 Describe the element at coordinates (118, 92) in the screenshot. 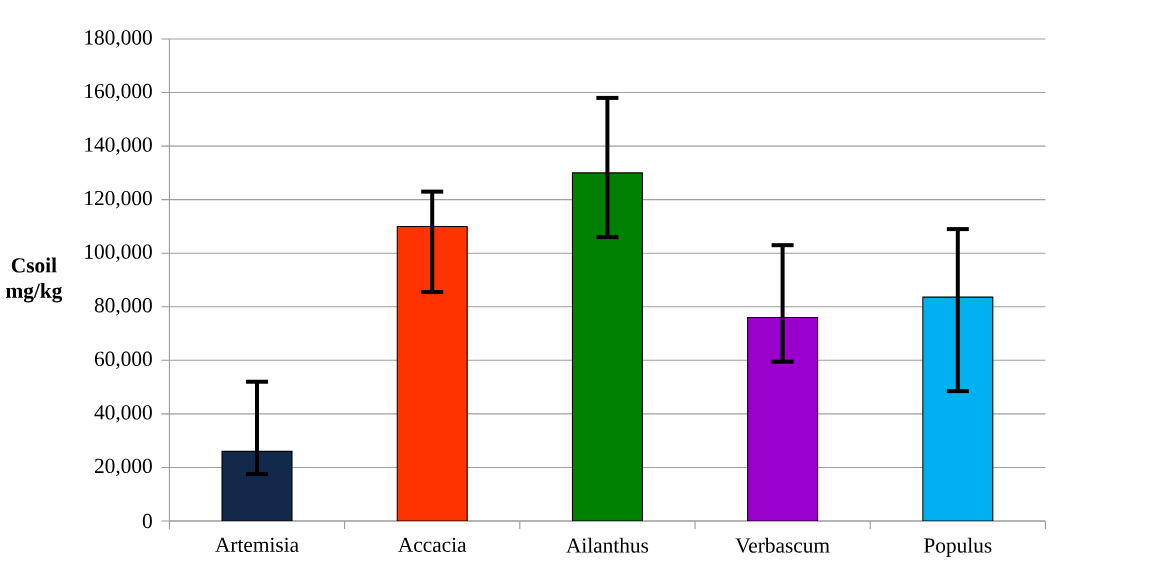

I see `y-tick-label: 160,000` at that location.